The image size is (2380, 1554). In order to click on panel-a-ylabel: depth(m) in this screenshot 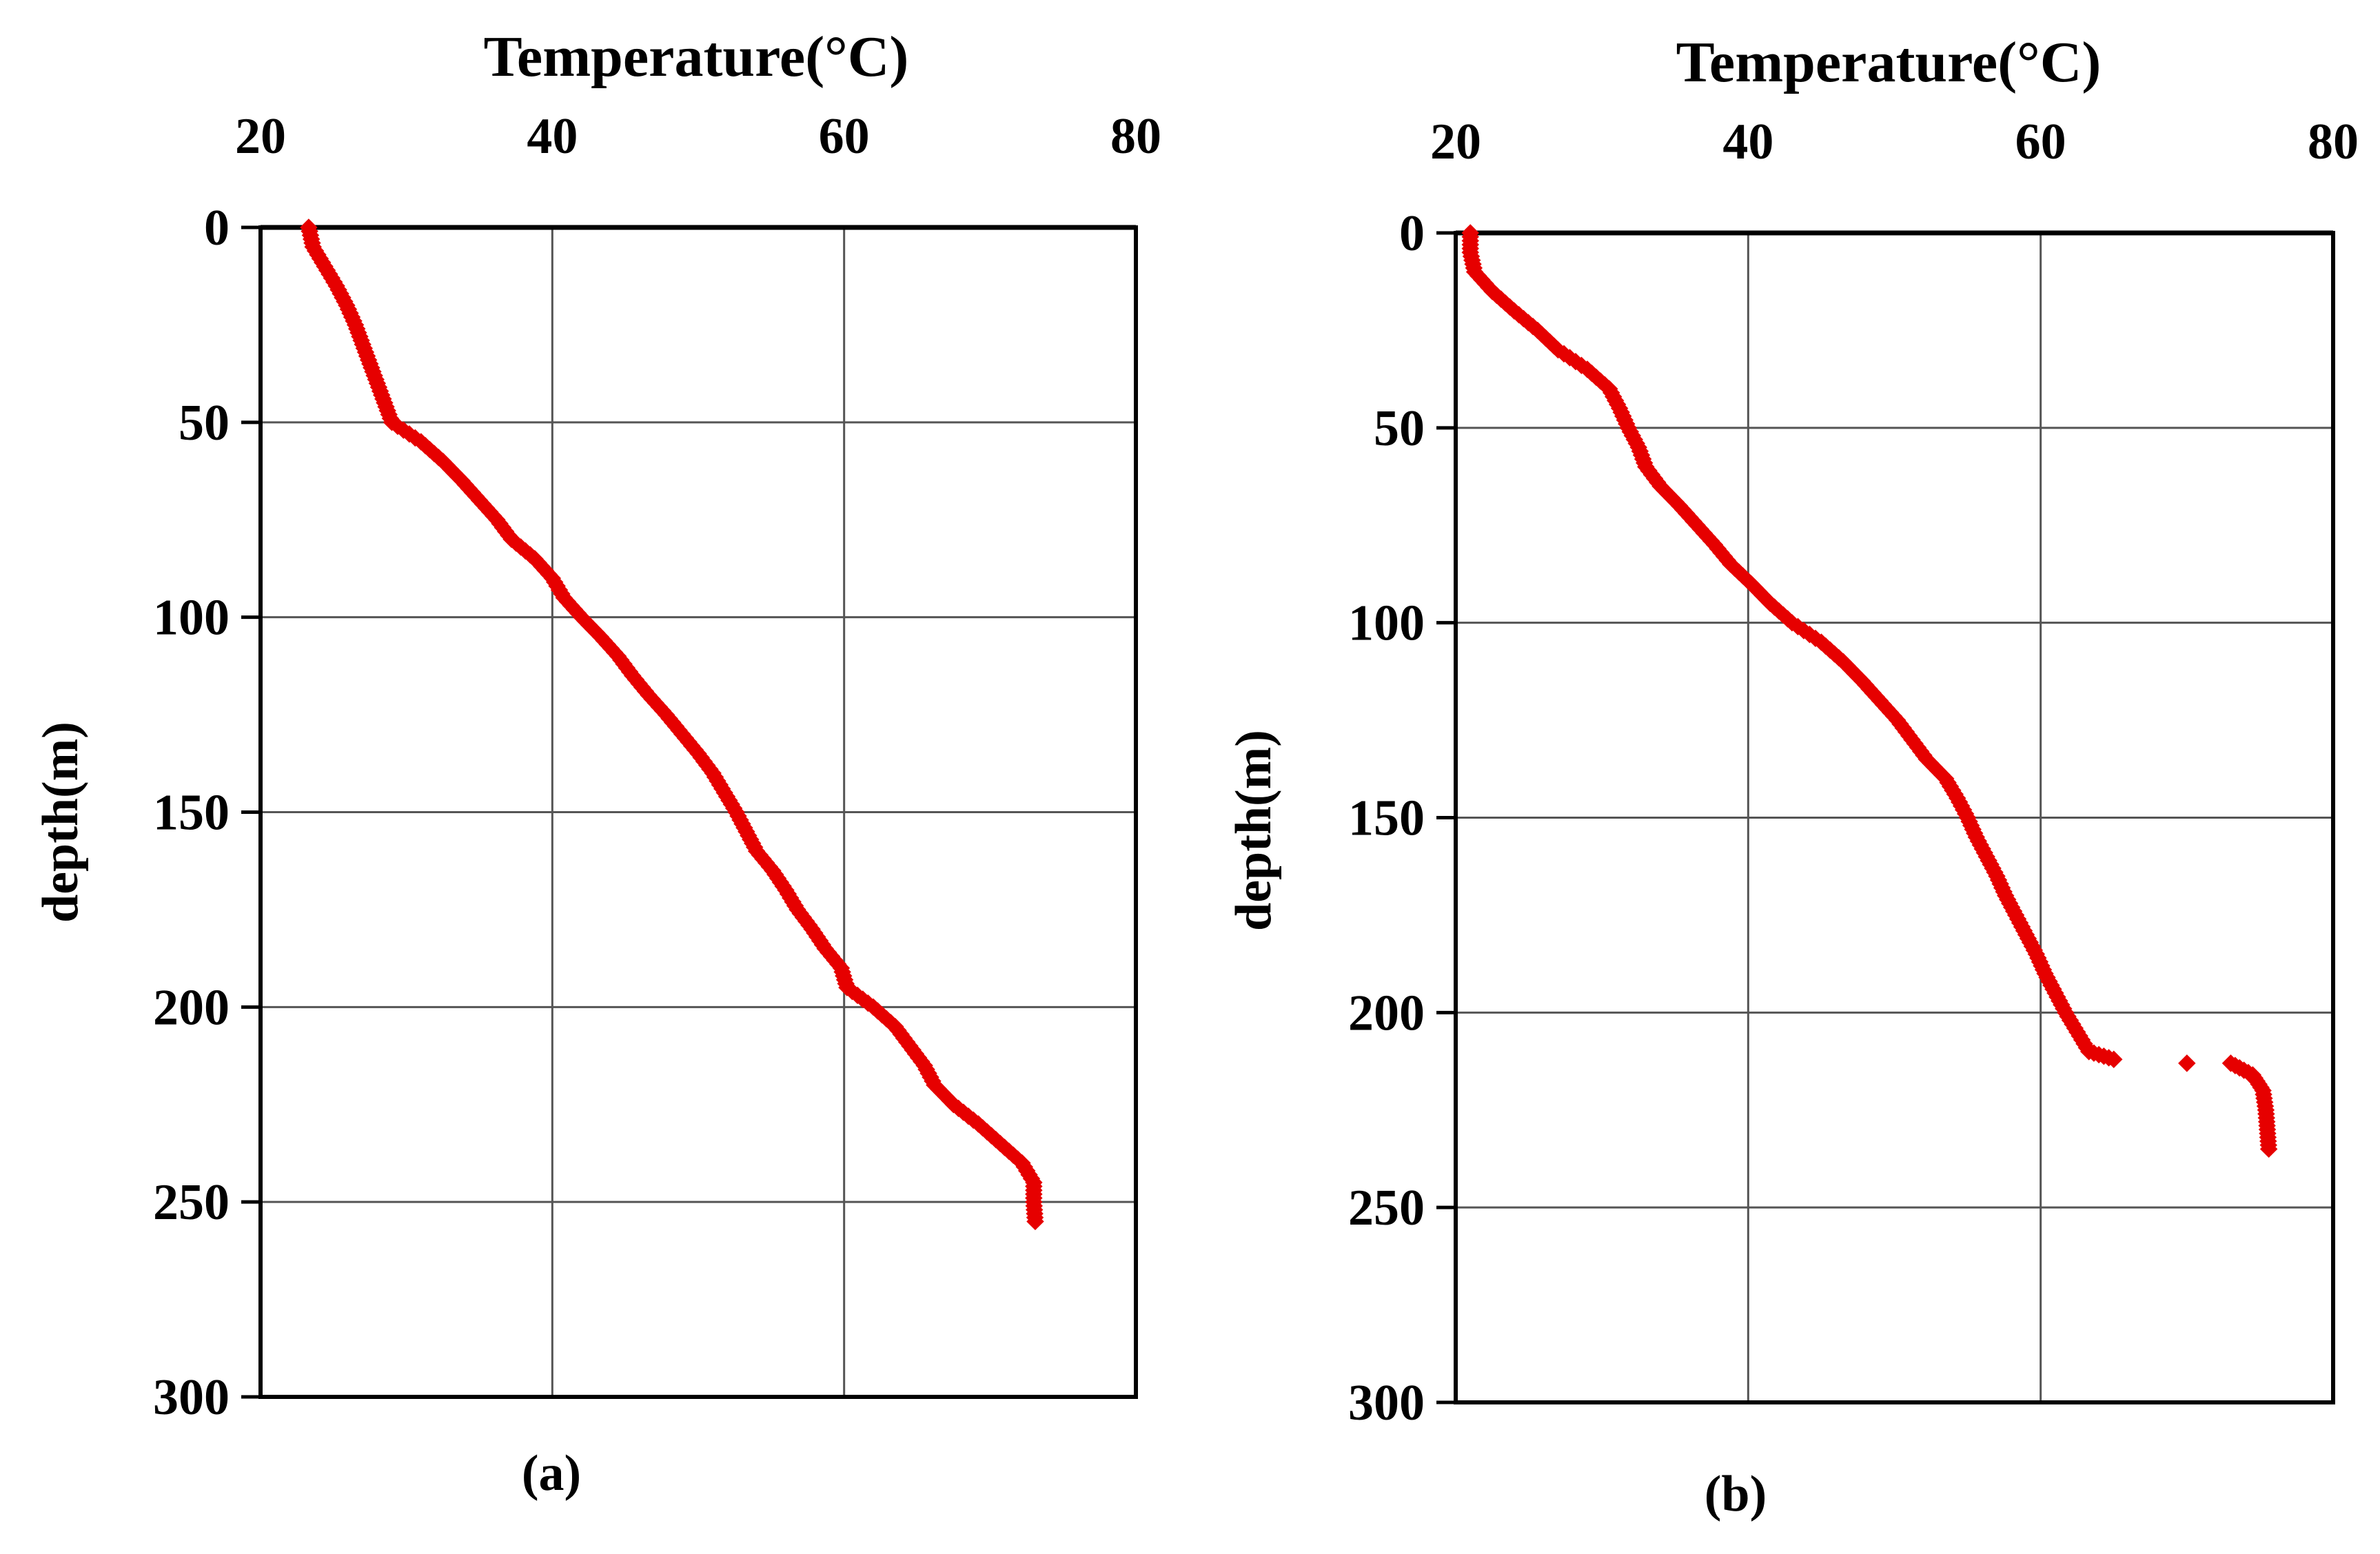, I will do `click(60, 822)`.